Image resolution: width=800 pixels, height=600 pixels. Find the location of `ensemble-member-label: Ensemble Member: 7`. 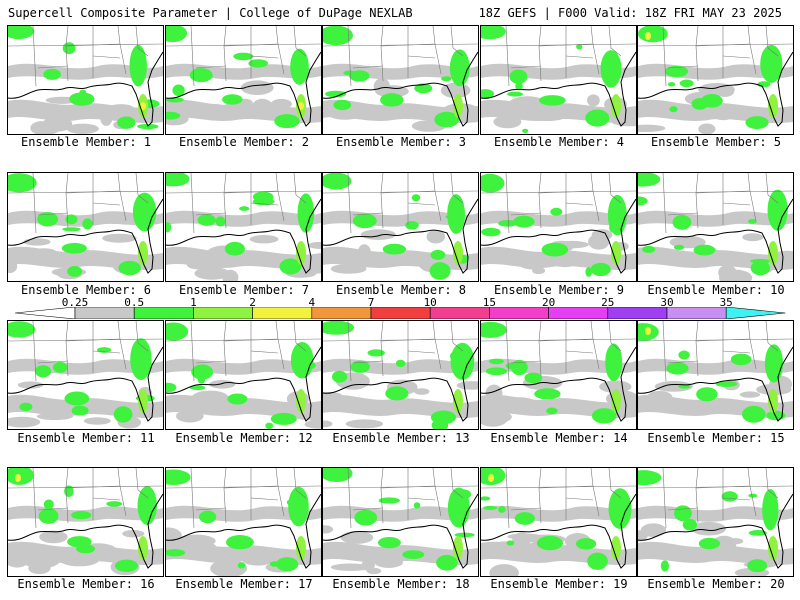

ensemble-member-label: Ensemble Member: 7 is located at coordinates (244, 290).